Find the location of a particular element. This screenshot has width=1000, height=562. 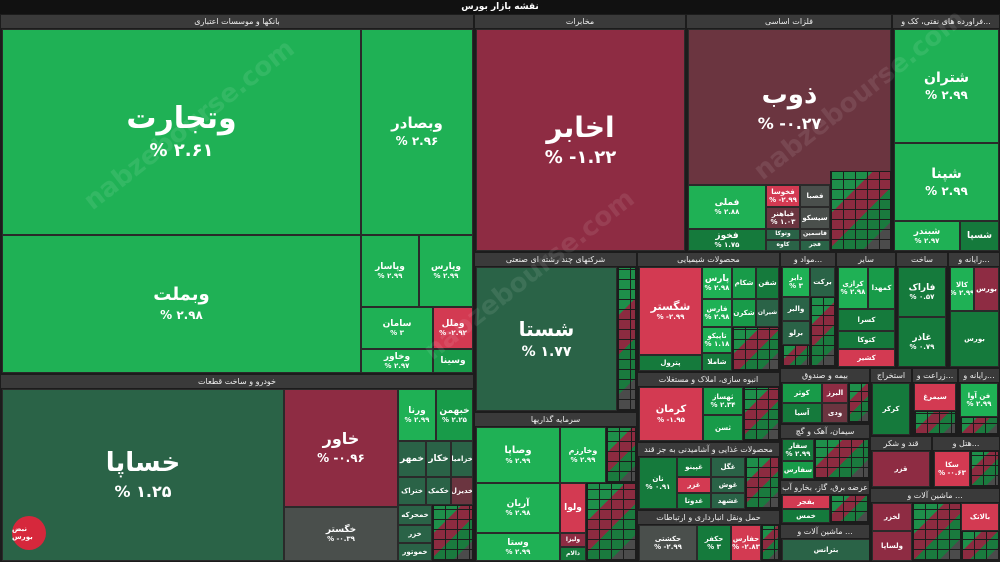

tile-ghzzr: قزر is located at coordinates (901, 469).